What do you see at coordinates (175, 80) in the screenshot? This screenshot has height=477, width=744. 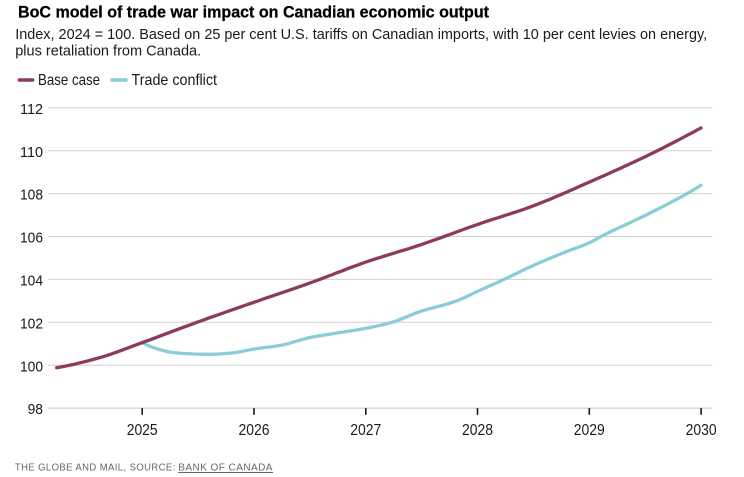 I see `svg-text: Trade conflict` at bounding box center [175, 80].